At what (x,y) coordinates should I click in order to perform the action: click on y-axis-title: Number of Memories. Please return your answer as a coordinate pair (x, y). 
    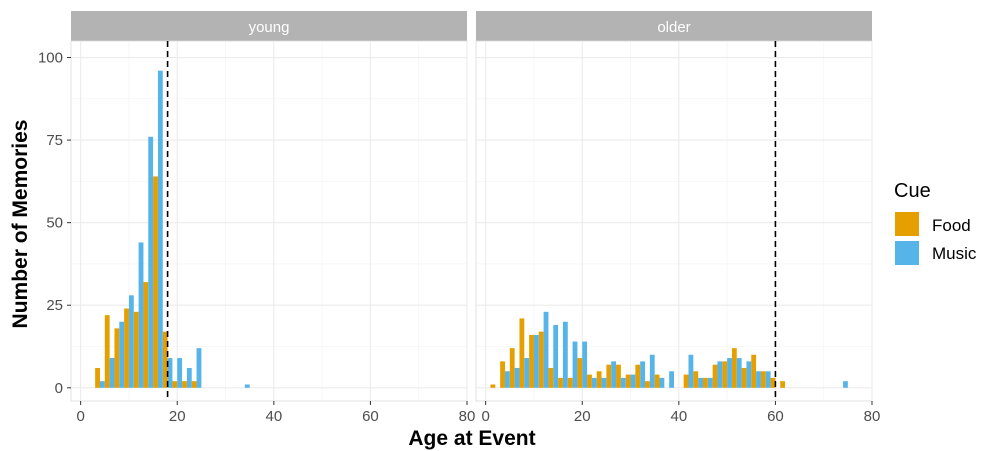
    Looking at the image, I should click on (20, 224).